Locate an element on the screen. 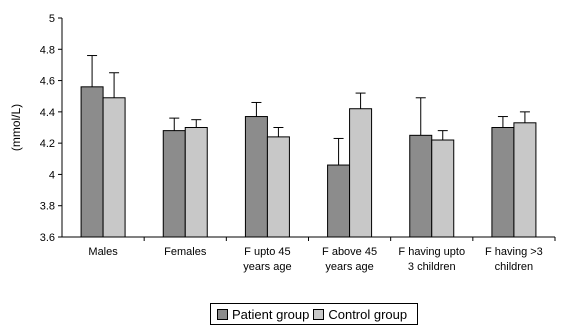 The width and height of the screenshot is (565, 327). y-tick-label: 4.2 is located at coordinates (47, 144).